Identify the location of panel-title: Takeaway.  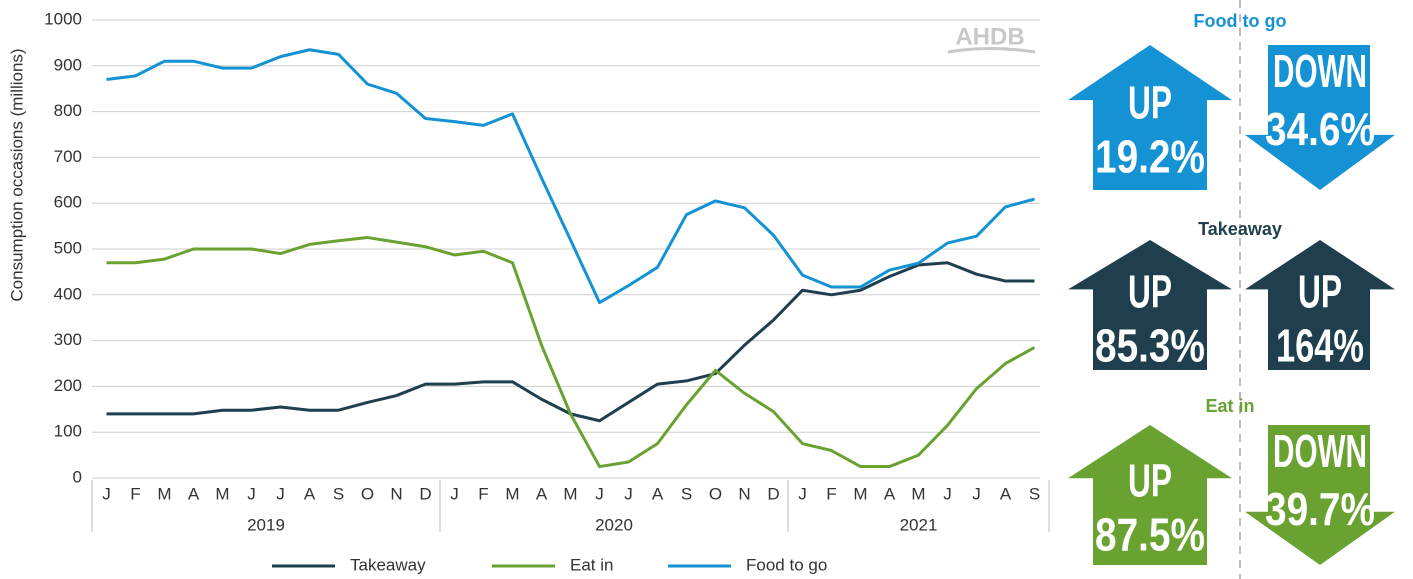
(1240, 229).